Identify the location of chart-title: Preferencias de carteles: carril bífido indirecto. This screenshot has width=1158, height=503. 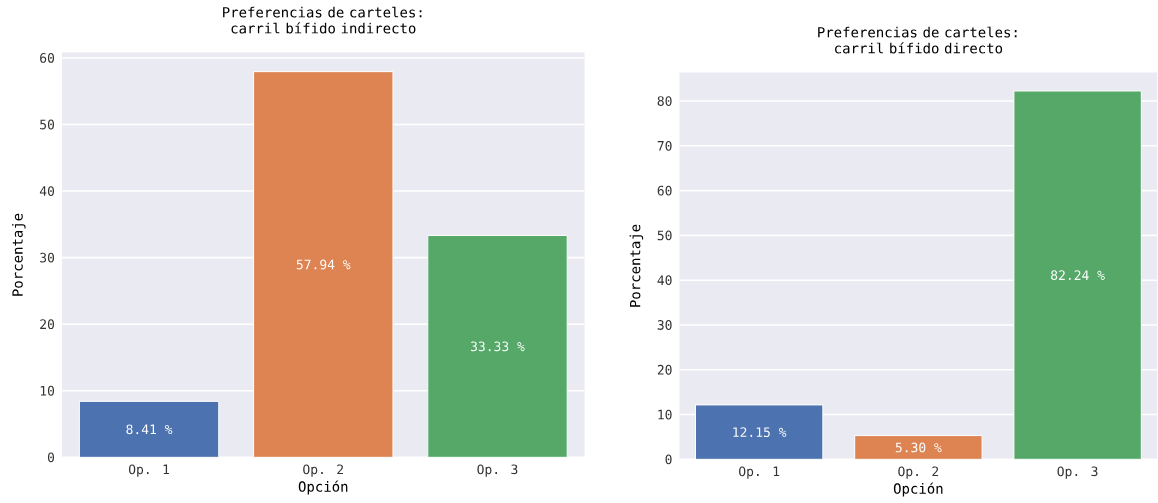
(322, 20).